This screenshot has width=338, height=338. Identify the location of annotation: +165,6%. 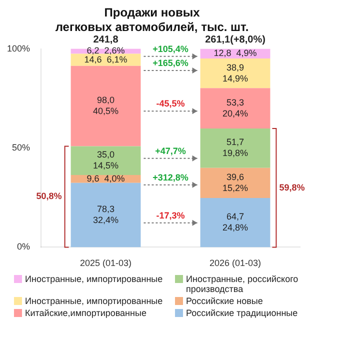
(170, 63).